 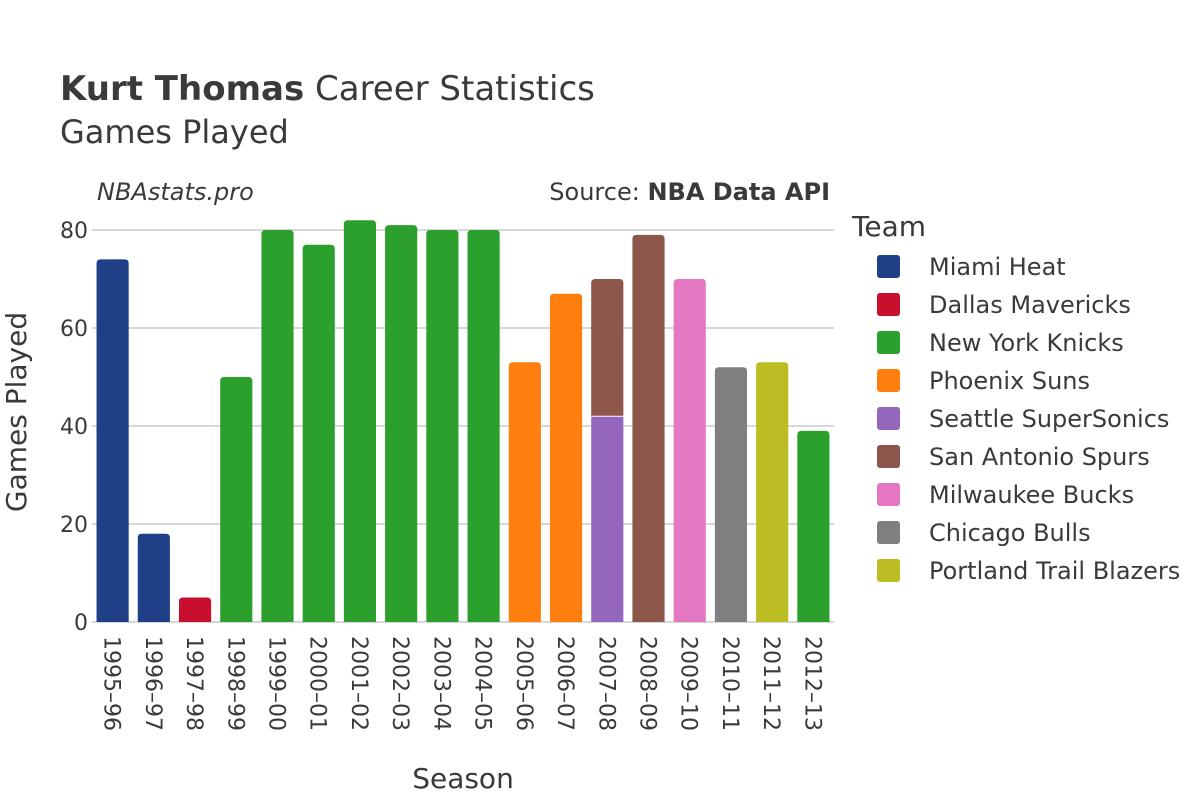 What do you see at coordinates (234, 683) in the screenshot?
I see `x-tick-label: 1998–99` at bounding box center [234, 683].